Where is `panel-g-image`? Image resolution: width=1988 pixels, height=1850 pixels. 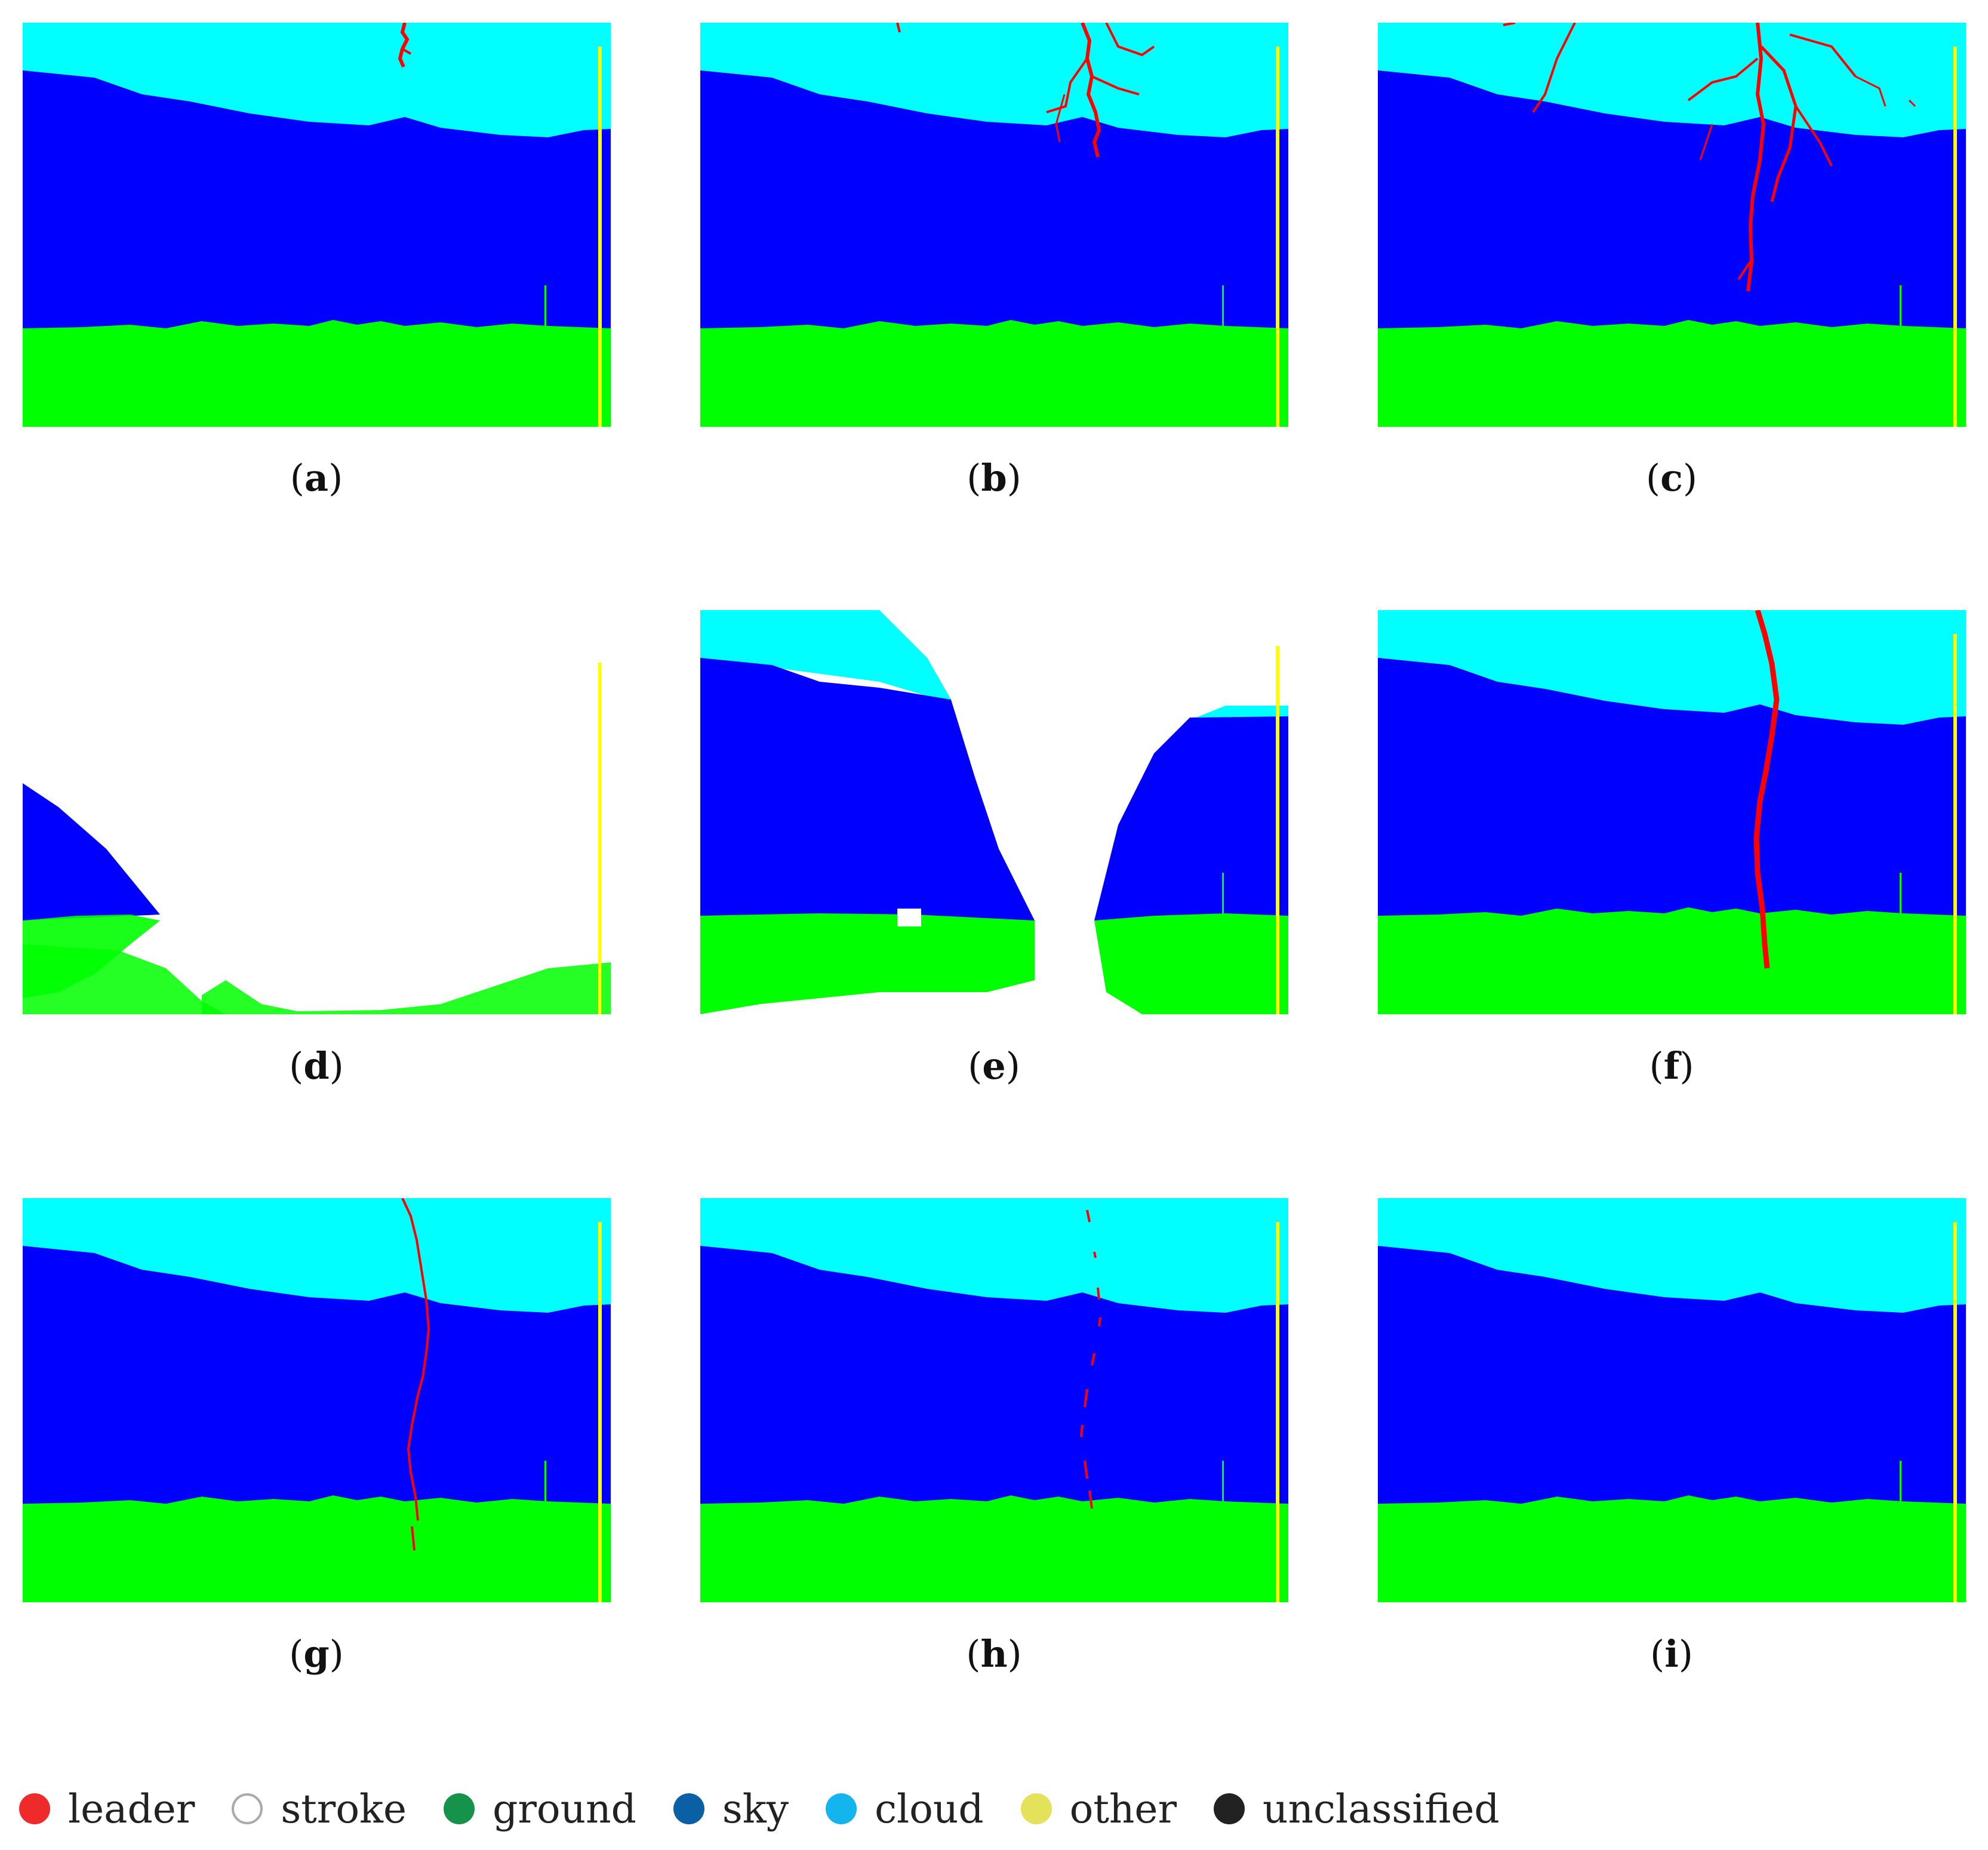
panel-g-image is located at coordinates (317, 1400).